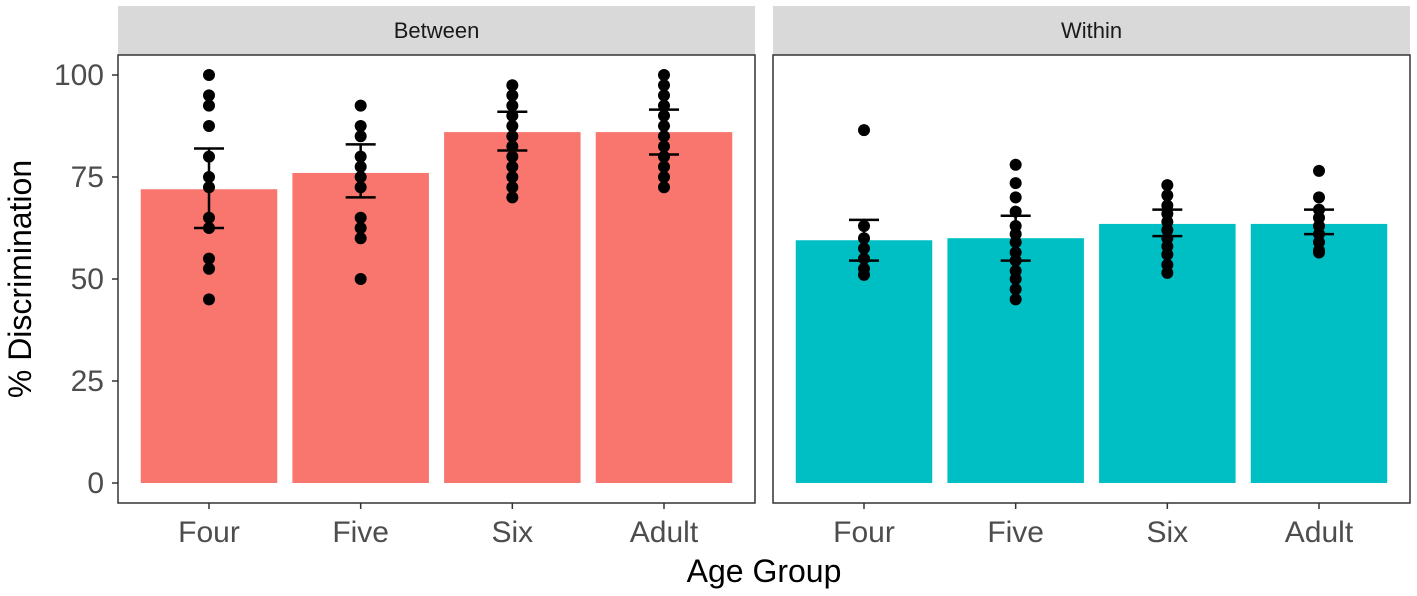  I want to click on y-tick-label-75: 75, so click(87, 177).